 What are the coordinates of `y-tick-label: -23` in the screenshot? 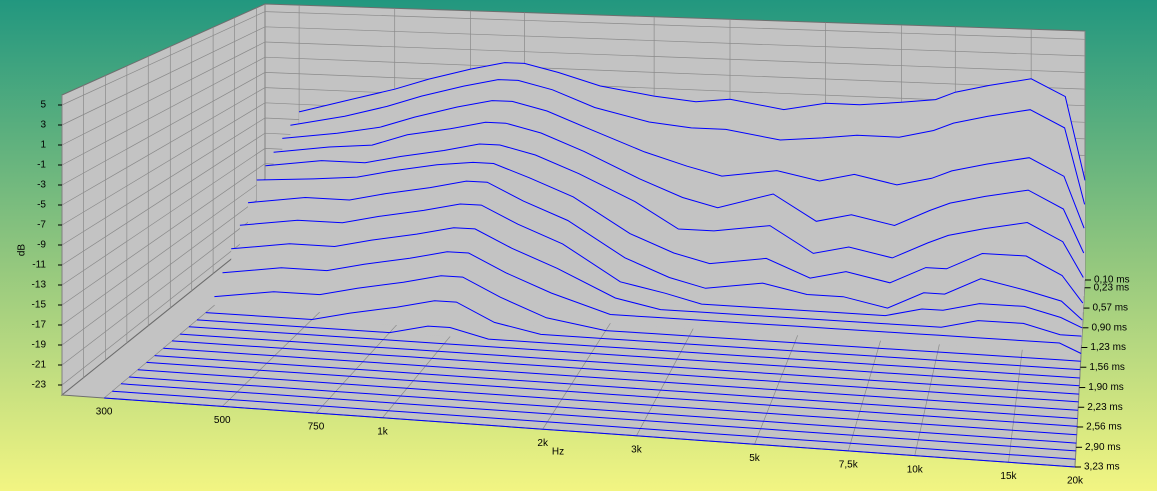 It's located at (39, 385).